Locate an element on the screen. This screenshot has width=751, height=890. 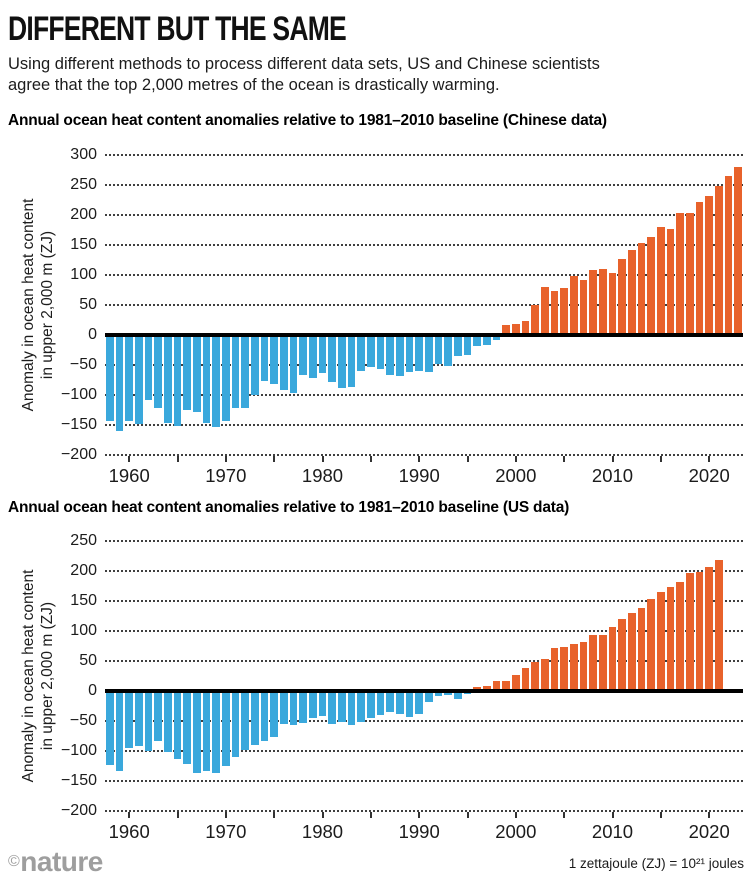
bar-1998 is located at coordinates (496, 337).